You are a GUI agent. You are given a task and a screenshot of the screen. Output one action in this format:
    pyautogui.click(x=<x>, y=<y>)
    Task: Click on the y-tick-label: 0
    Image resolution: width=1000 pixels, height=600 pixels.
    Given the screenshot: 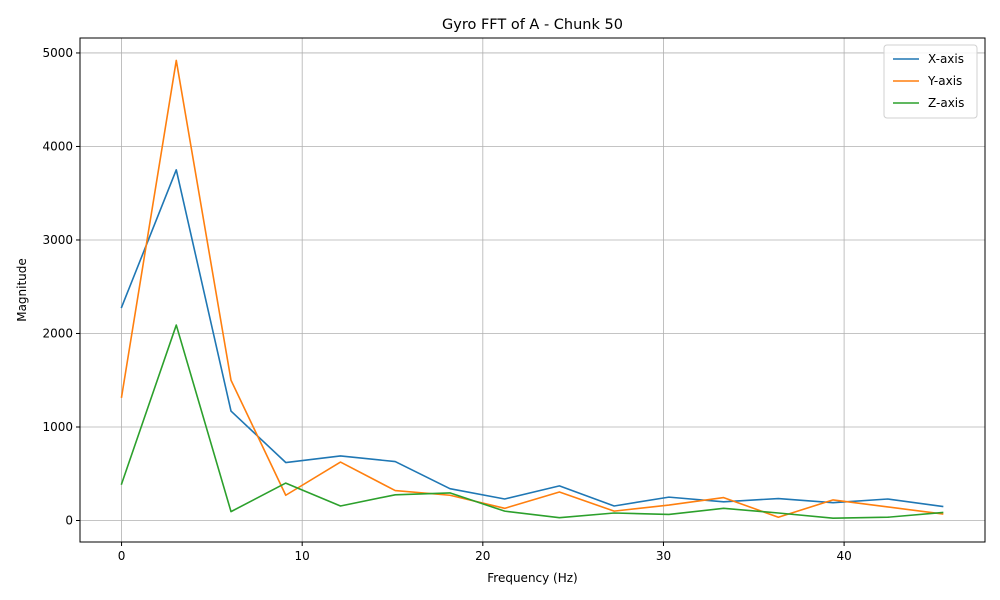 What is the action you would take?
    pyautogui.click(x=69, y=520)
    